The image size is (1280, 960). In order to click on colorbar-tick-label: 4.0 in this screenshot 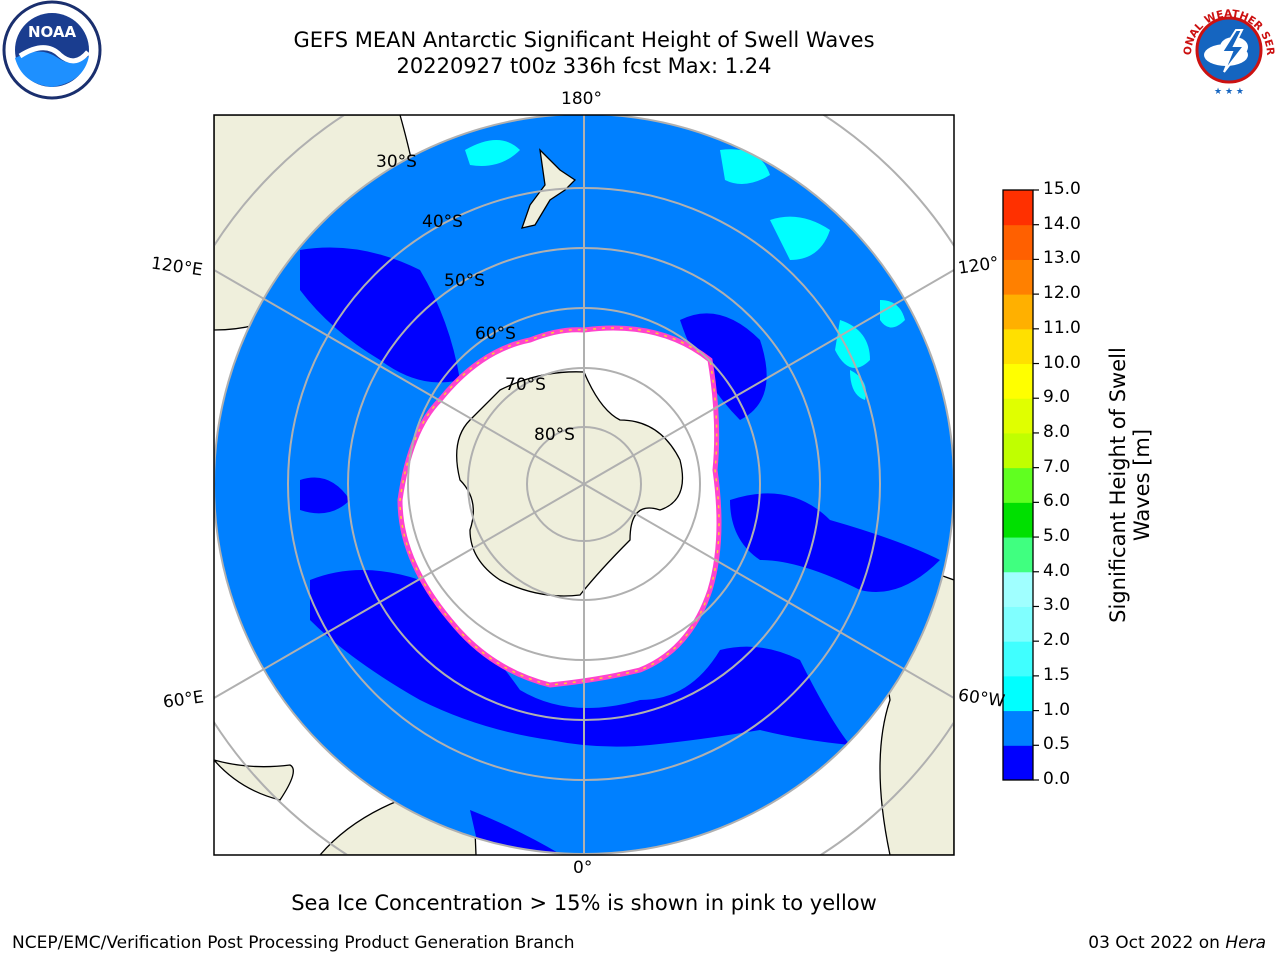, I will do `click(1057, 570)`.